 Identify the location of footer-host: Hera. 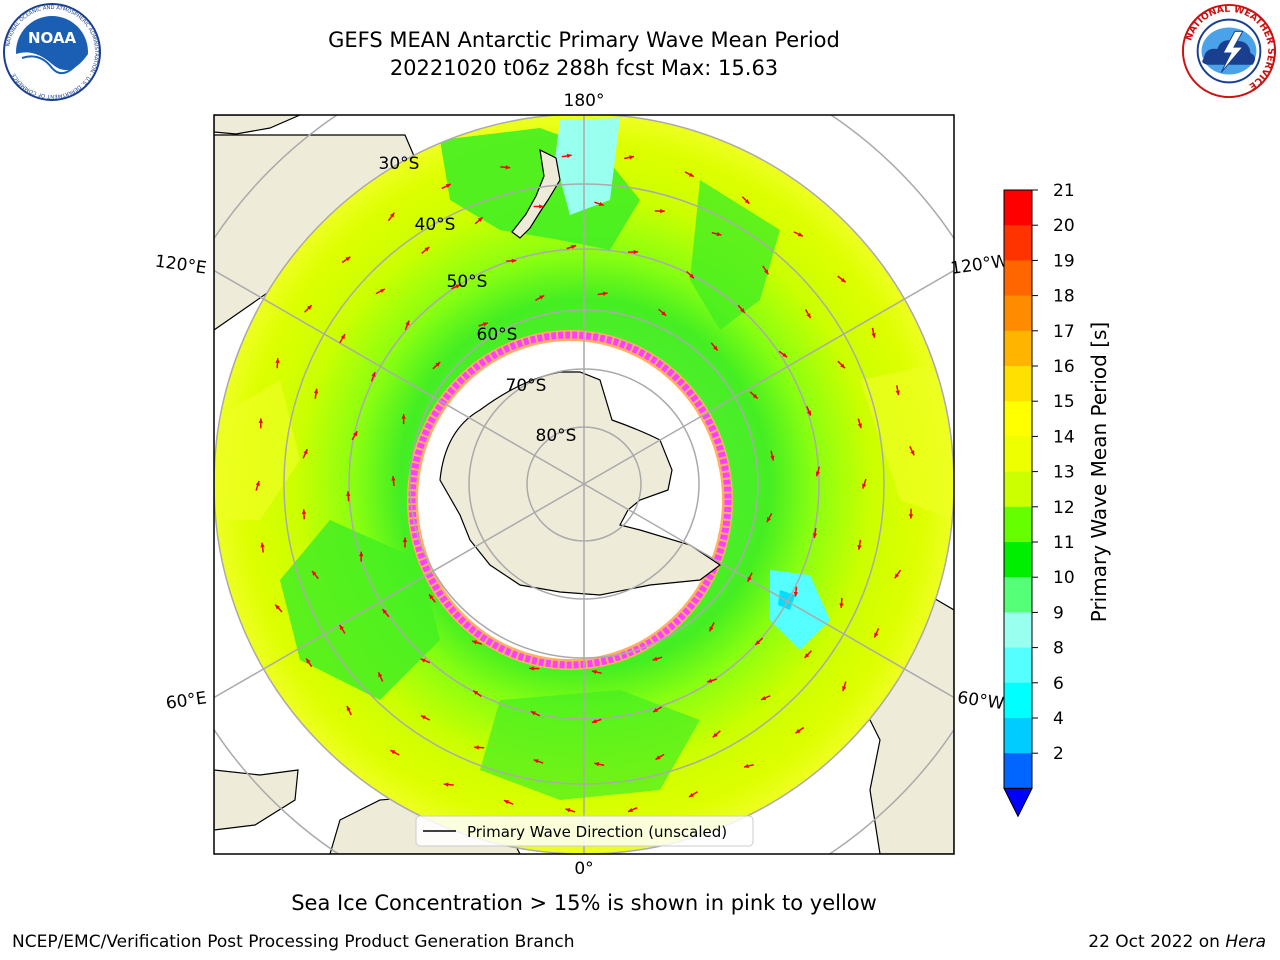
(1245, 942).